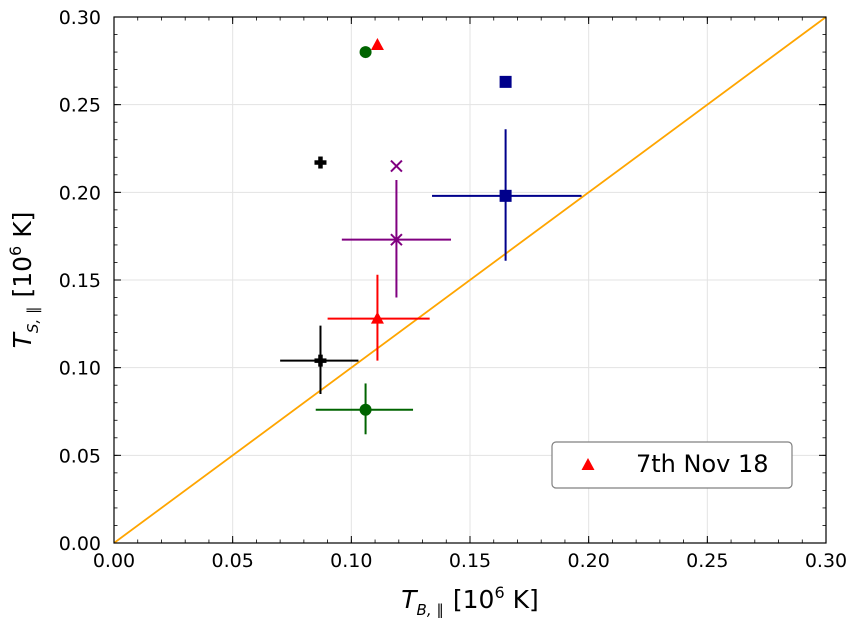 This screenshot has height=618, width=864. Describe the element at coordinates (351, 561) in the screenshot. I see `x-tick-label: 0.10` at that location.